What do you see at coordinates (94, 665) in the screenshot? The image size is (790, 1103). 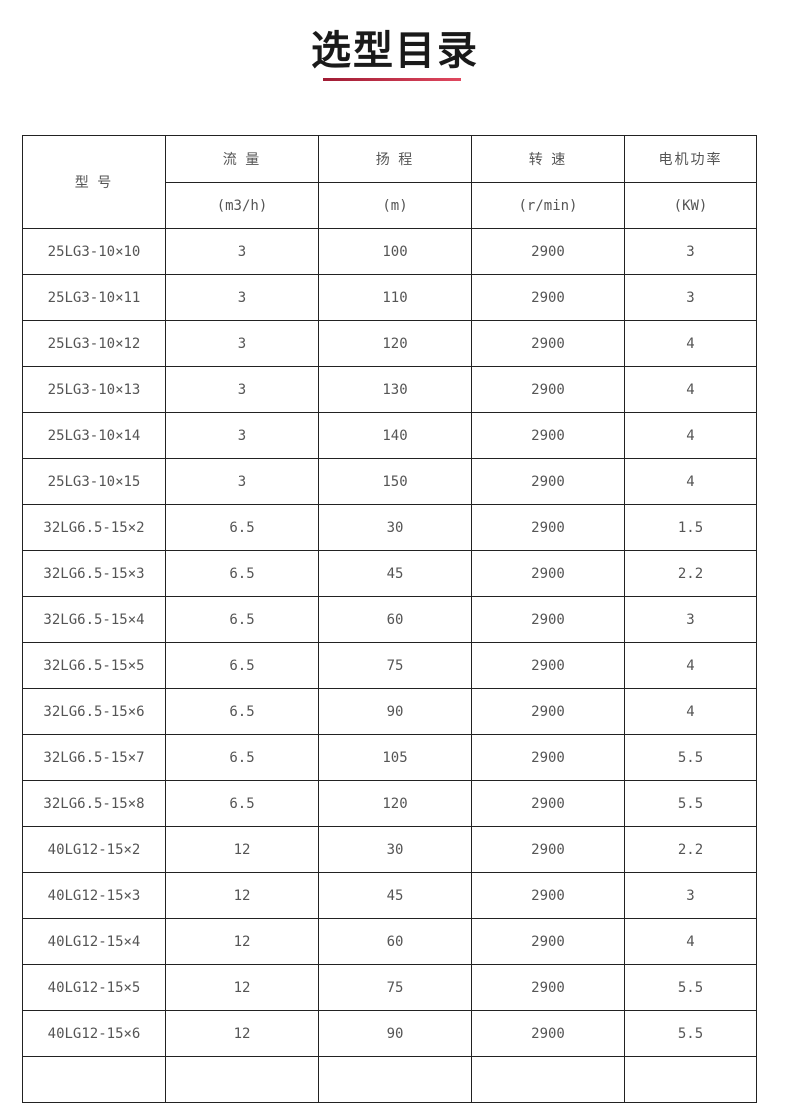 I see `cell-model: 32LG6.5-15×5` at bounding box center [94, 665].